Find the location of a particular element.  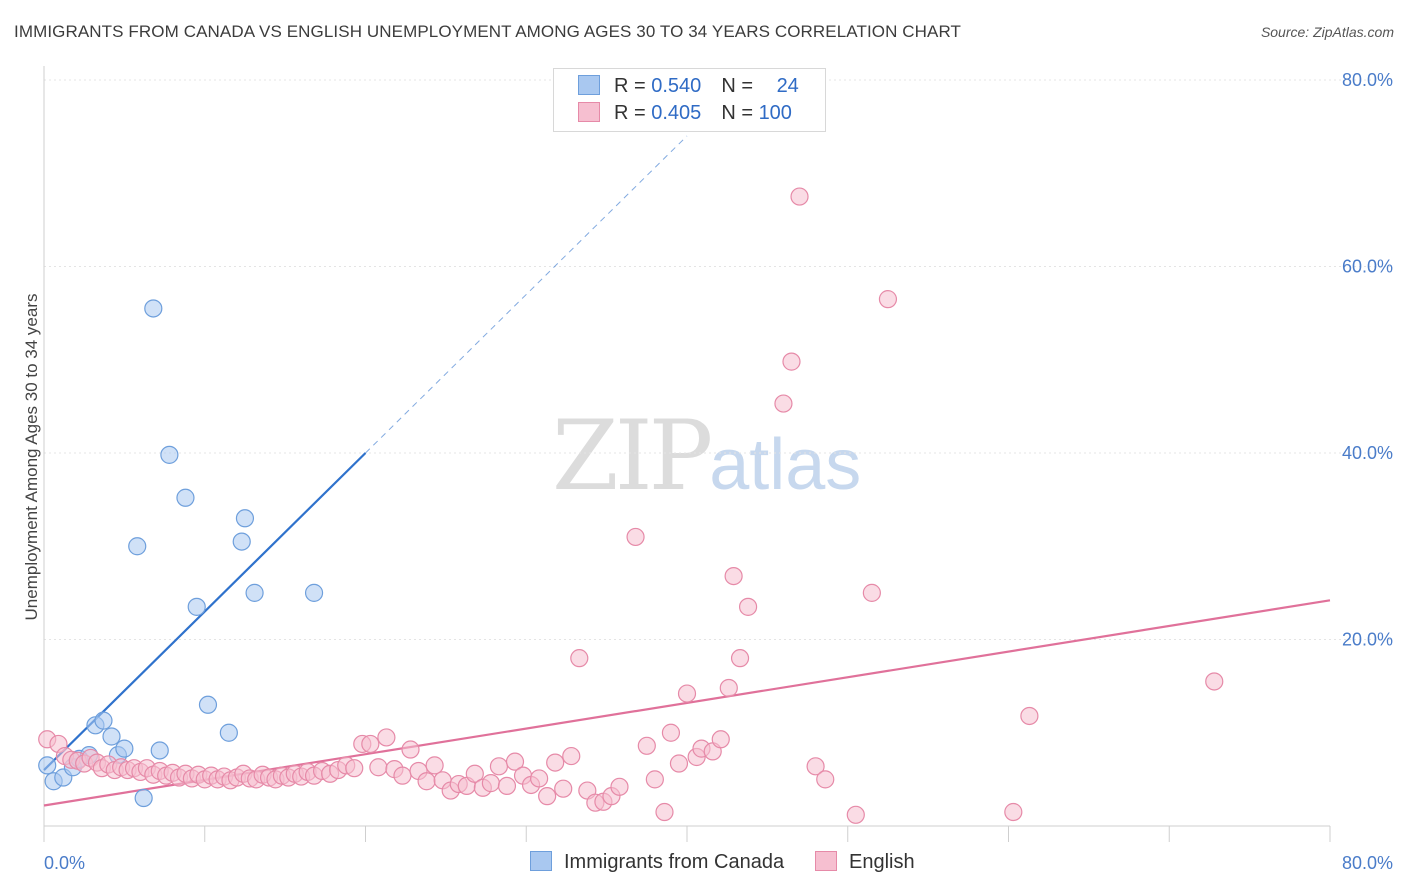

correlation-legend: R = 0.540 N = 24 R = 0.405 N = 100 is located at coordinates (689, 100).